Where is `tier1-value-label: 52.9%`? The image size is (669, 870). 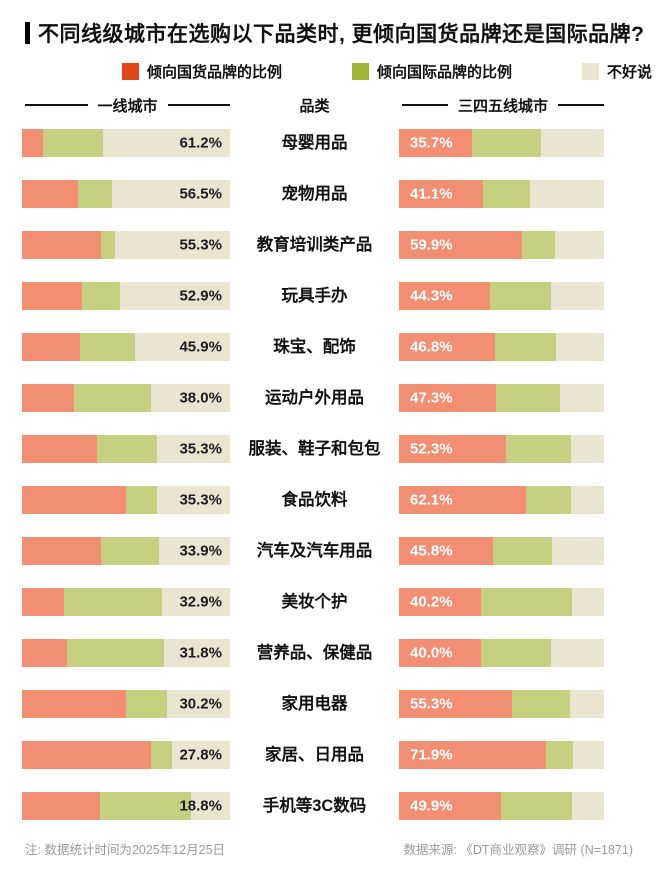
tier1-value-label: 52.9% is located at coordinates (200, 296).